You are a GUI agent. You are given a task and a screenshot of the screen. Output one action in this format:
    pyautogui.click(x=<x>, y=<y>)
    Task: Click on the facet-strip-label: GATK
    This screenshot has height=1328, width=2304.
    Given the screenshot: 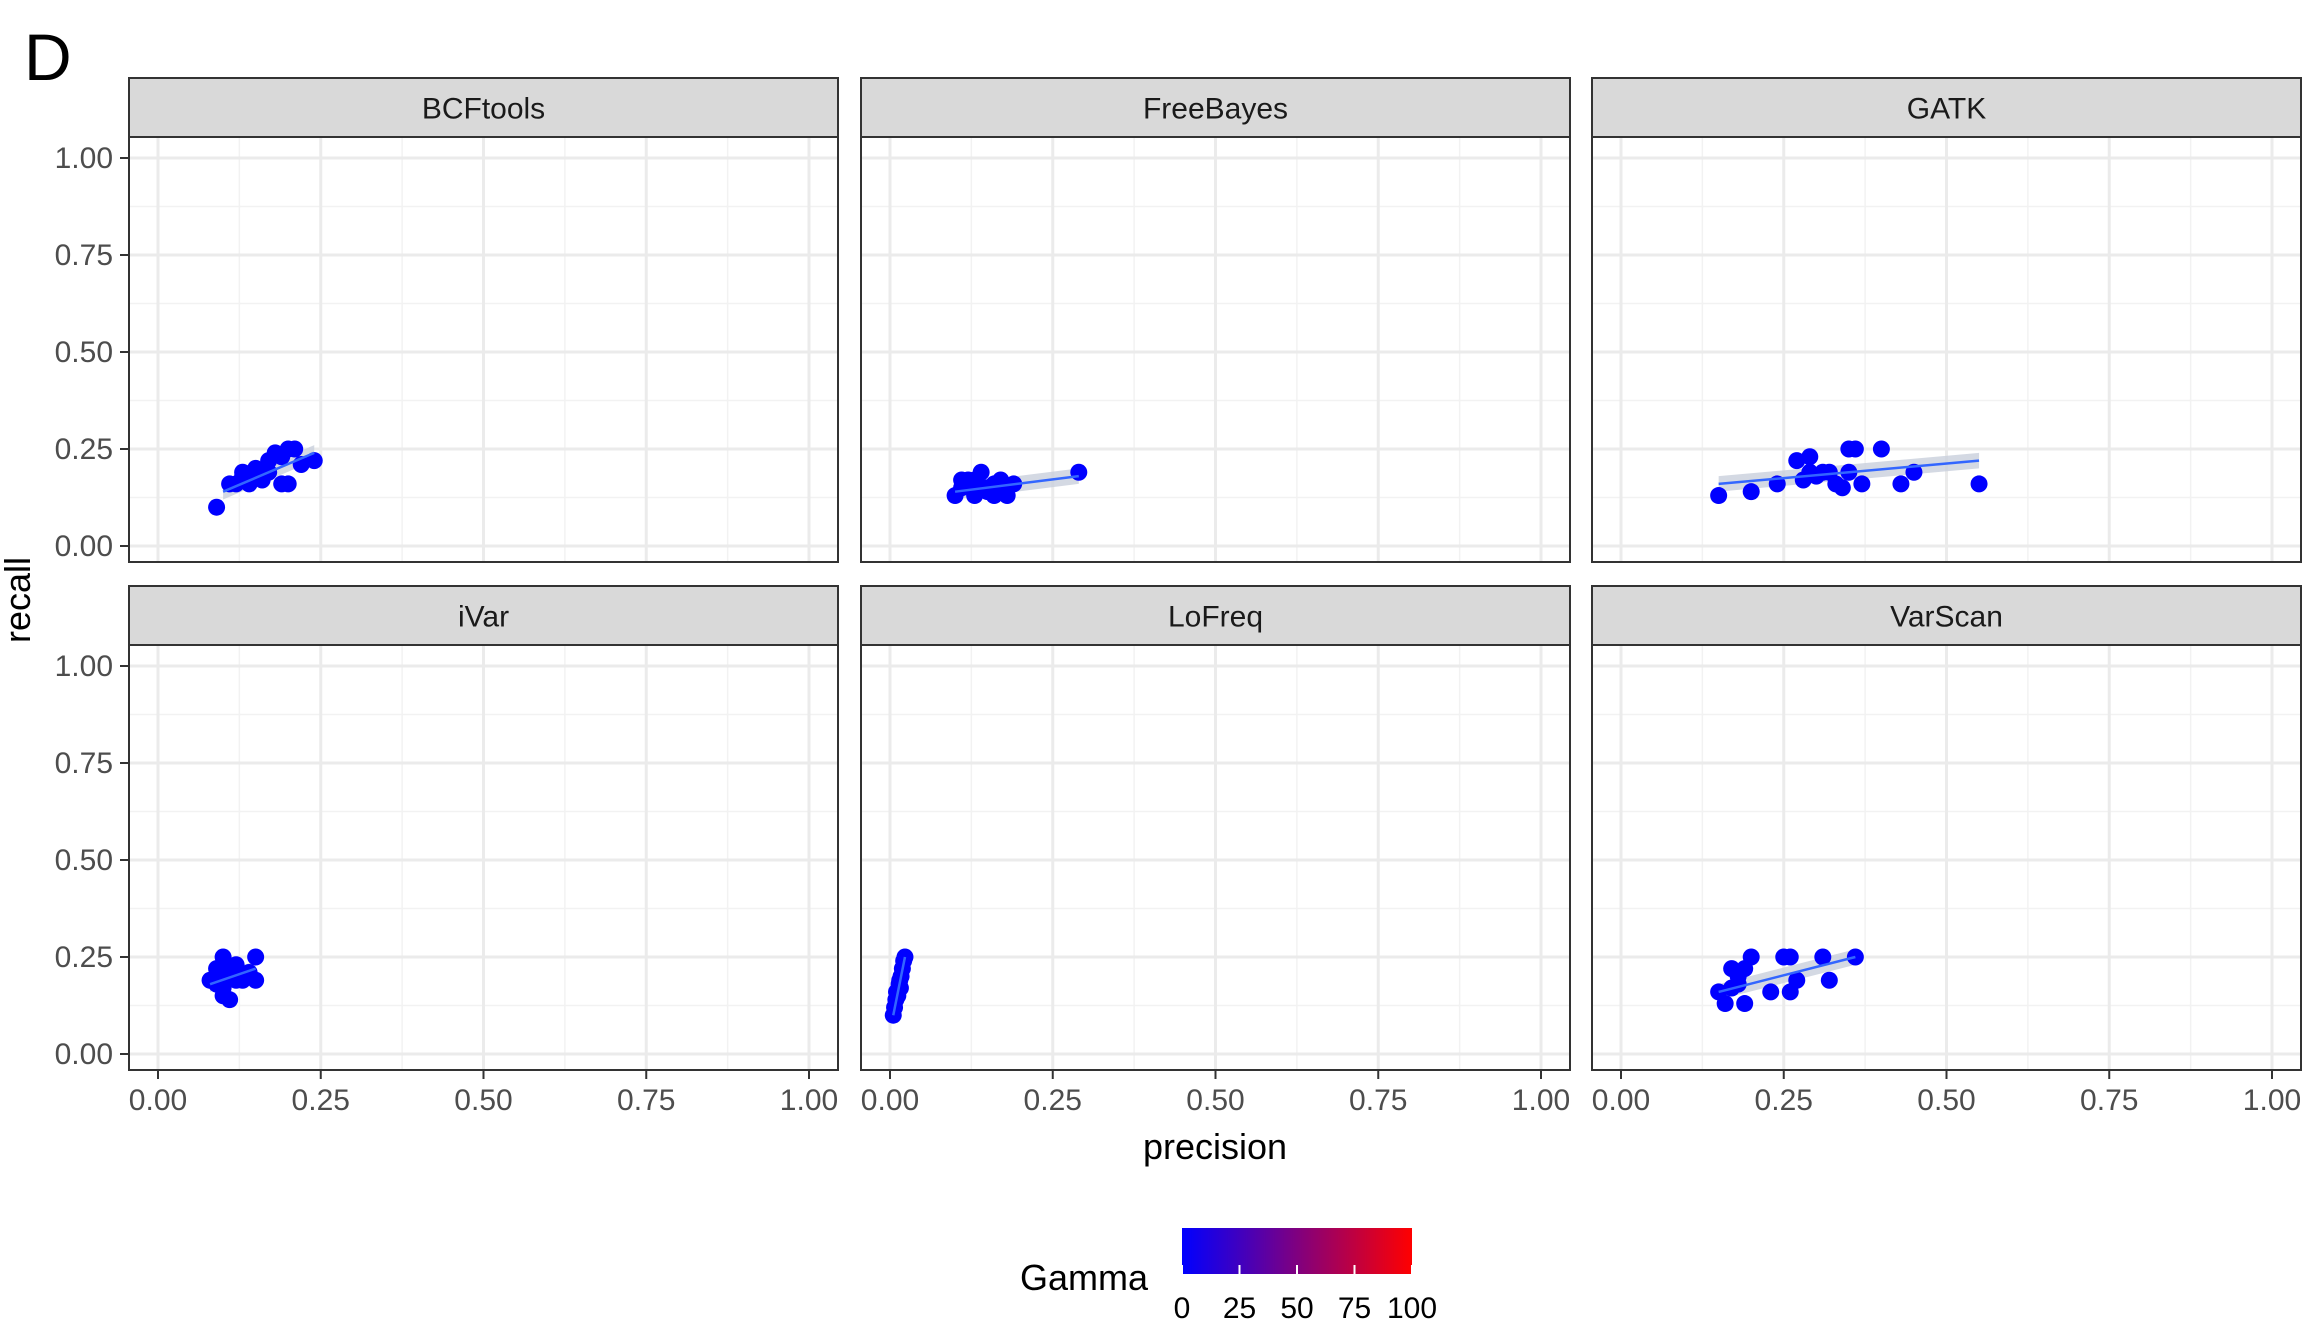 What is the action you would take?
    pyautogui.click(x=1946, y=109)
    